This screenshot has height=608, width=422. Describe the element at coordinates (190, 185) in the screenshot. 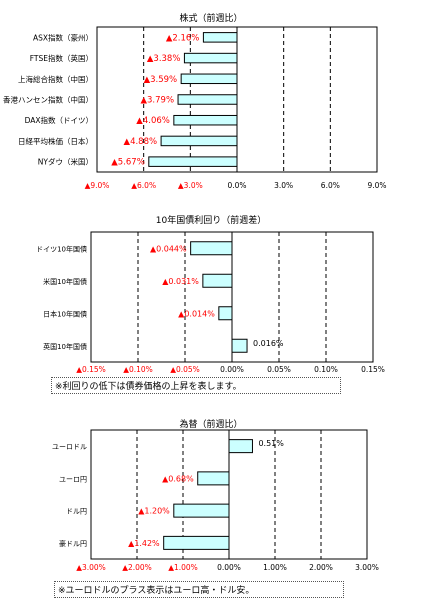

I see `stock-tick-label: ▲3.0%` at that location.